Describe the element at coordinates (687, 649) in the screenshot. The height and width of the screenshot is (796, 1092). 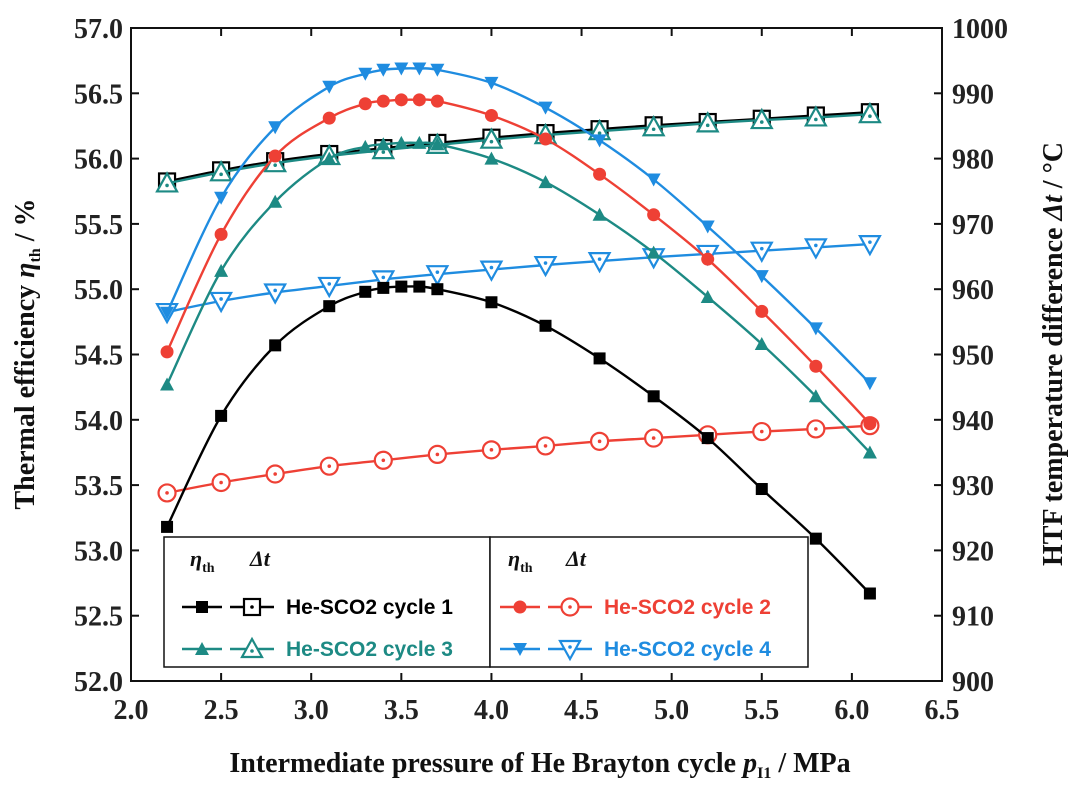
I see `legend-label: He-SCO2 cycle 4` at that location.